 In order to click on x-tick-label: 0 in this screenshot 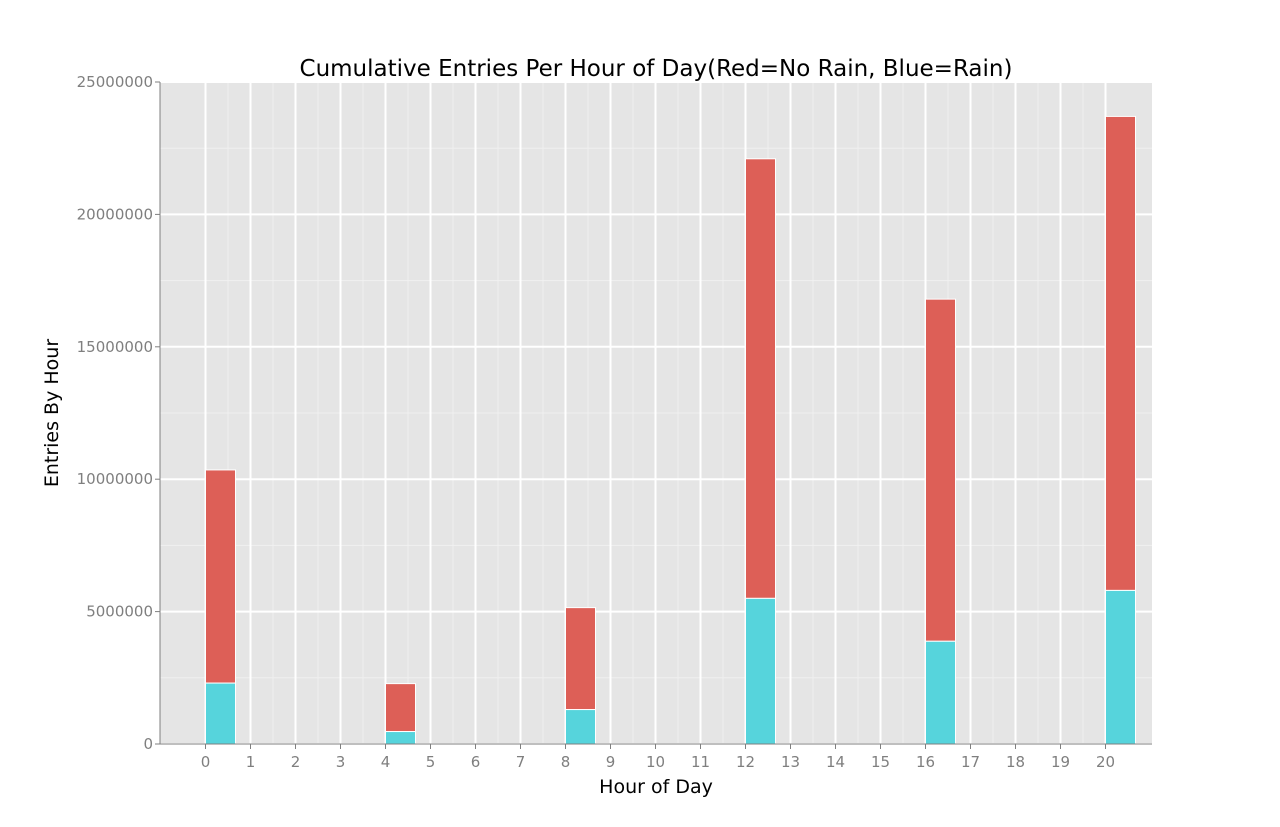, I will do `click(206, 762)`.